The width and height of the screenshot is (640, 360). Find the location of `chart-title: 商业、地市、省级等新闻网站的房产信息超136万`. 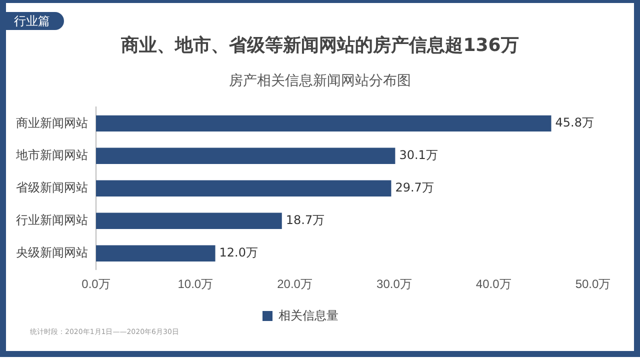

chart-title: 商业、地市、省级等新闻网站的房产信息超136万 is located at coordinates (320, 45).